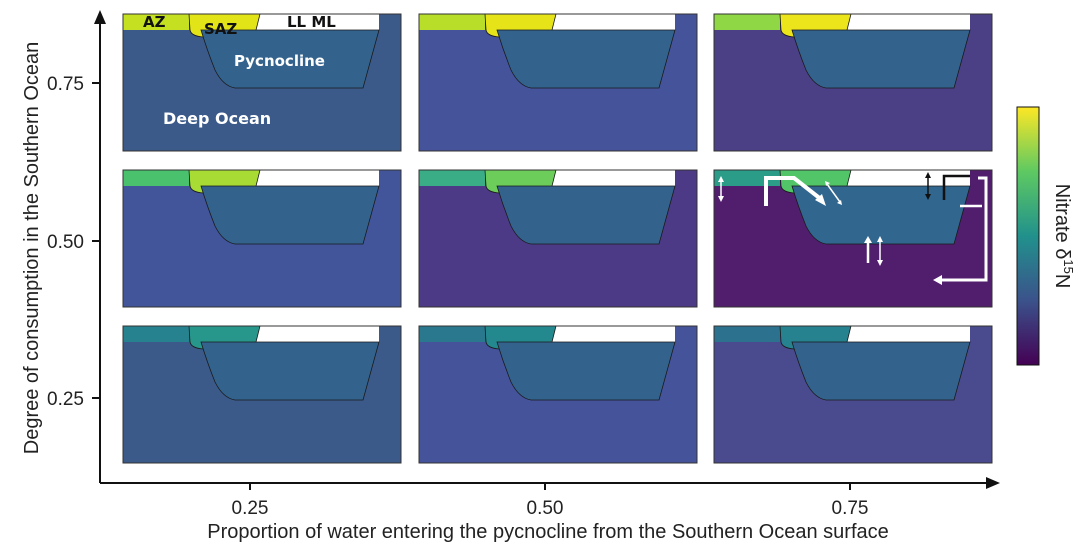 The image size is (1087, 543). What do you see at coordinates (964, 229) in the screenshot?
I see `return-flow-loop` at bounding box center [964, 229].